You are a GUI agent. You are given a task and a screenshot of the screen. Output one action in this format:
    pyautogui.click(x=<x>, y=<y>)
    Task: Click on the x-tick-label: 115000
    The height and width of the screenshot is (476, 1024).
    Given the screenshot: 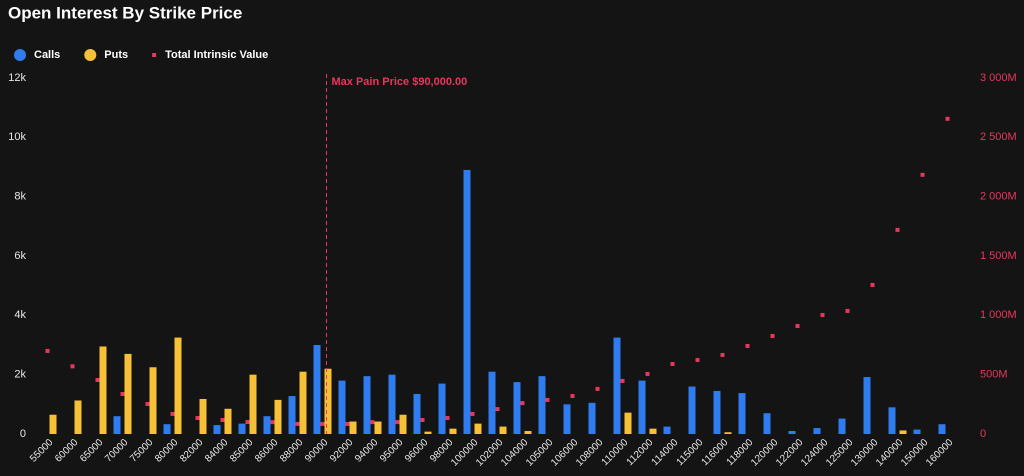 What is the action you would take?
    pyautogui.click(x=690, y=452)
    